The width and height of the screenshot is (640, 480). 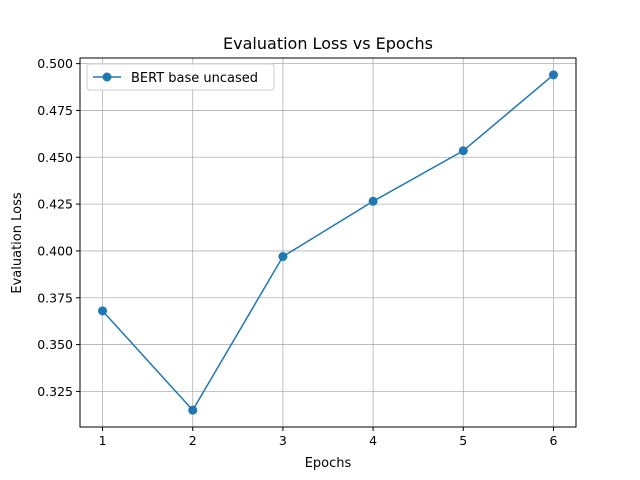 I want to click on y-tick-label: 0.325, so click(x=55, y=391).